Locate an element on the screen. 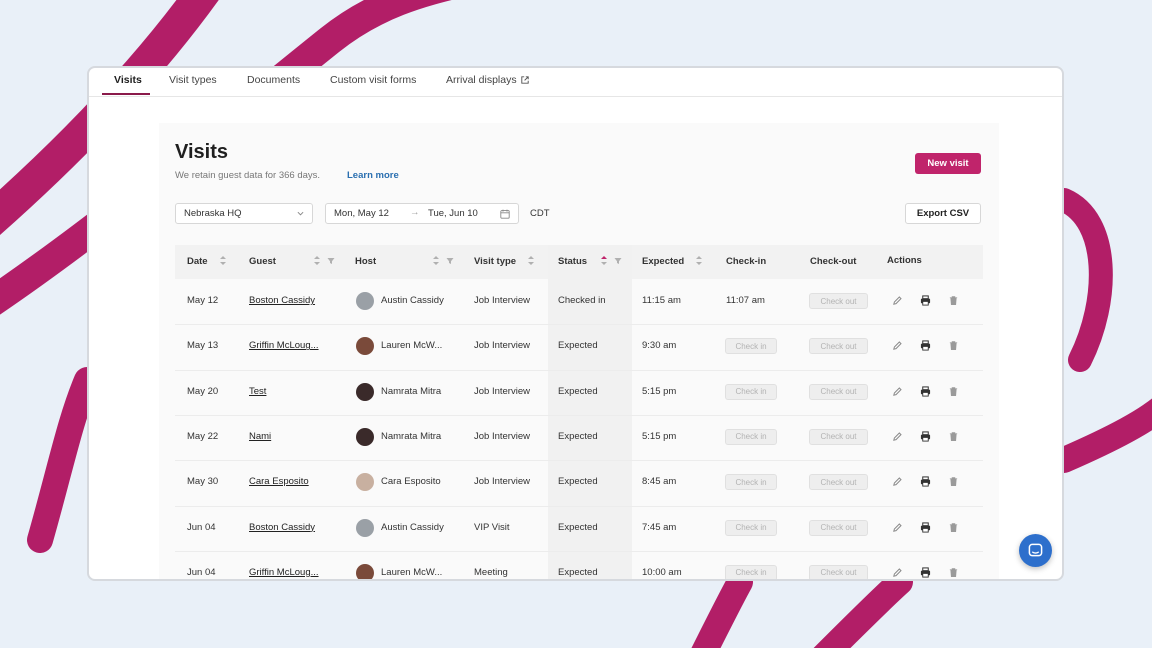 The height and width of the screenshot is (648, 1152). column-header-guest: Guest is located at coordinates (262, 261).